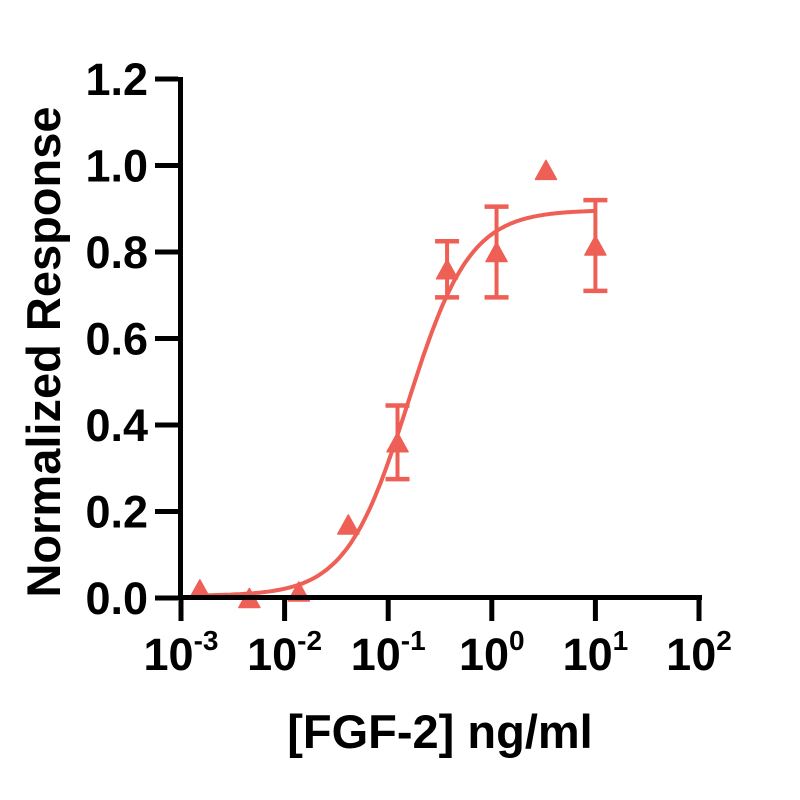 The height and width of the screenshot is (800, 800). Describe the element at coordinates (388, 652) in the screenshot. I see `x-tick-label: 10⁻¹` at that location.